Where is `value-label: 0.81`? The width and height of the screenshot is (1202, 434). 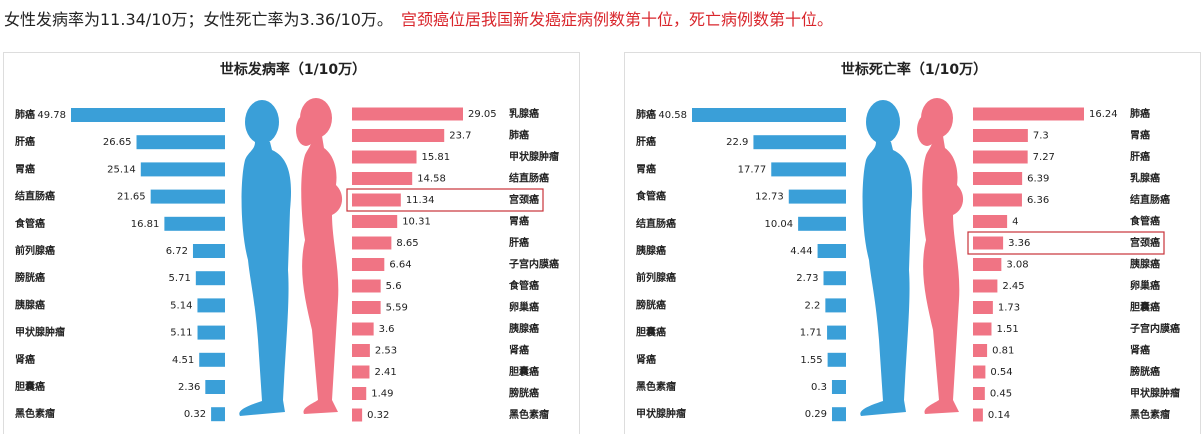
value-label: 0.81 is located at coordinates (1003, 351).